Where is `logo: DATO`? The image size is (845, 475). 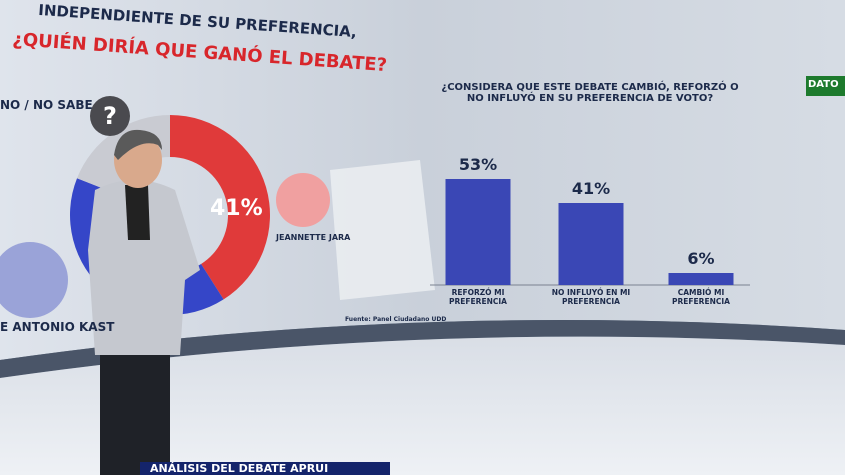 logo: DATO is located at coordinates (823, 84).